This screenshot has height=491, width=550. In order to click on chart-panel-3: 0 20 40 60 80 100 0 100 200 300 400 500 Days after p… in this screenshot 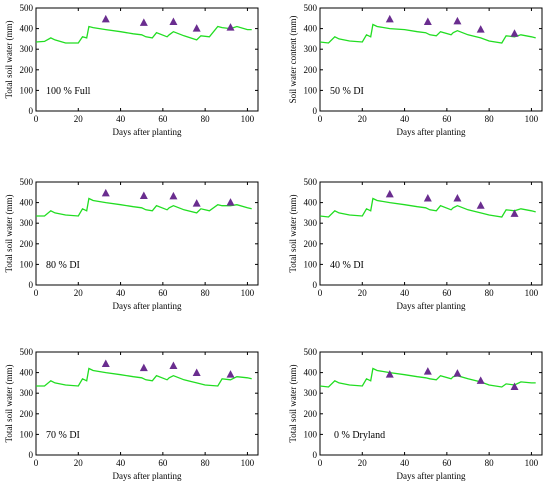, I will do `click(131, 244)`.